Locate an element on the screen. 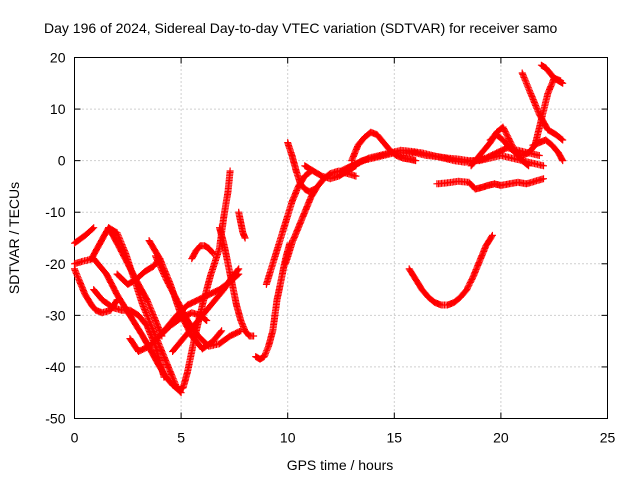  y-tick-label: -40 is located at coordinates (55, 367).